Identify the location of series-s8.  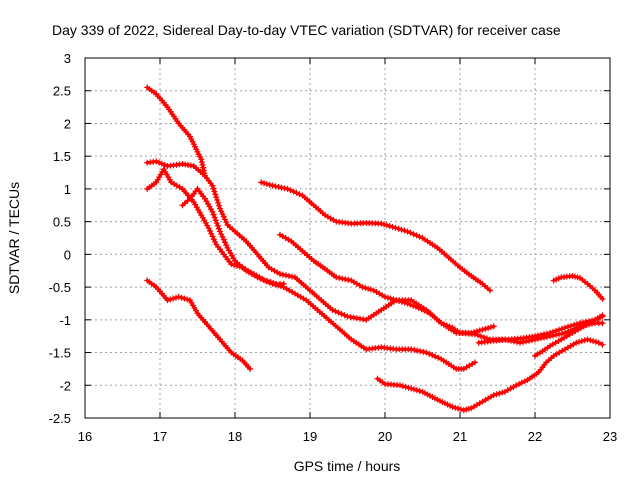
(490, 375).